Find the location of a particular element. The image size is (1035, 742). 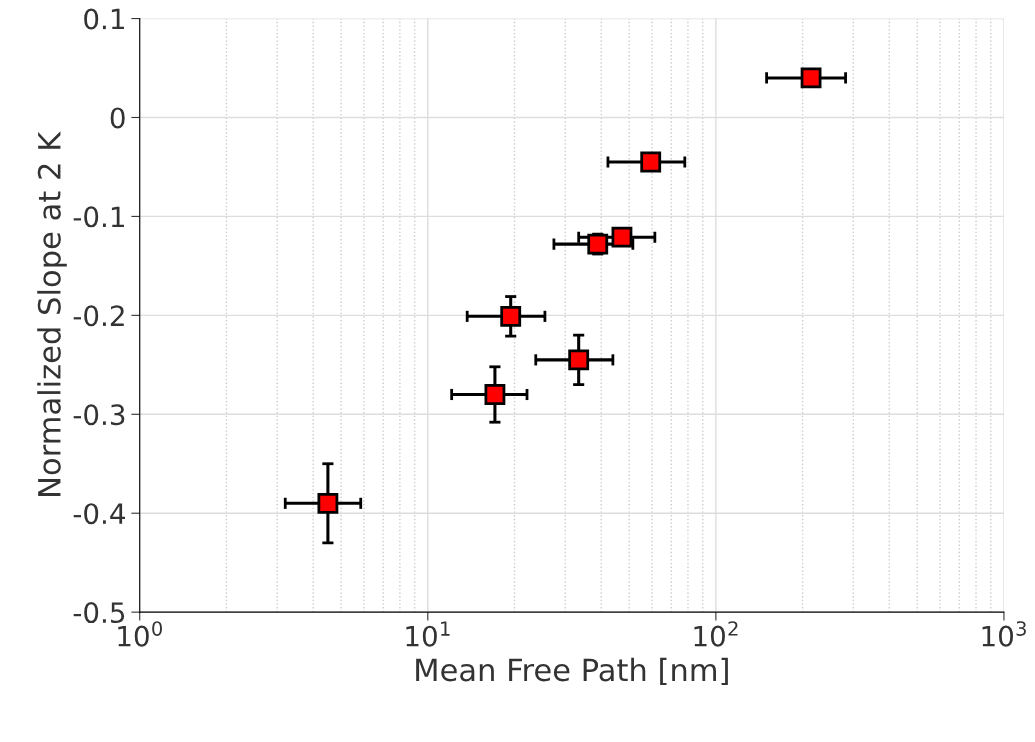

y-tick-label: 0.1 is located at coordinates (104, 19).